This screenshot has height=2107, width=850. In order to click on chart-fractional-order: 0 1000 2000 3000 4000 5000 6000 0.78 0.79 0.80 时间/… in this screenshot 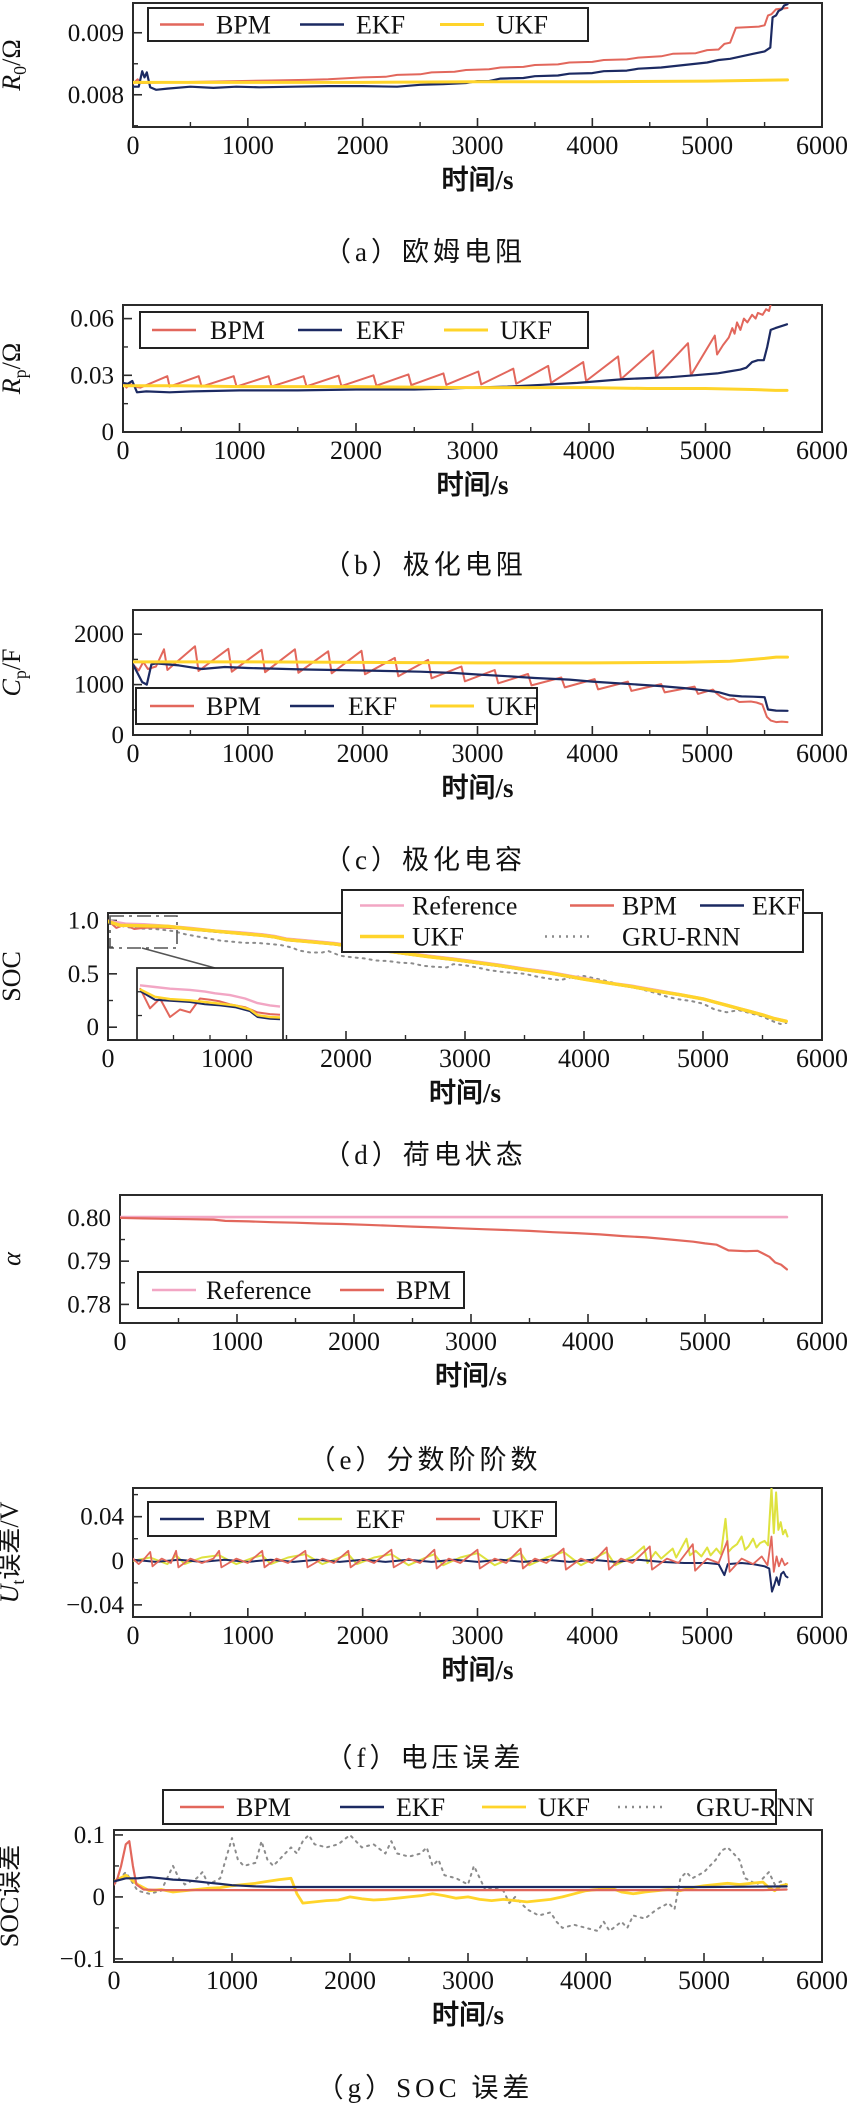, I will do `click(424, 1292)`.